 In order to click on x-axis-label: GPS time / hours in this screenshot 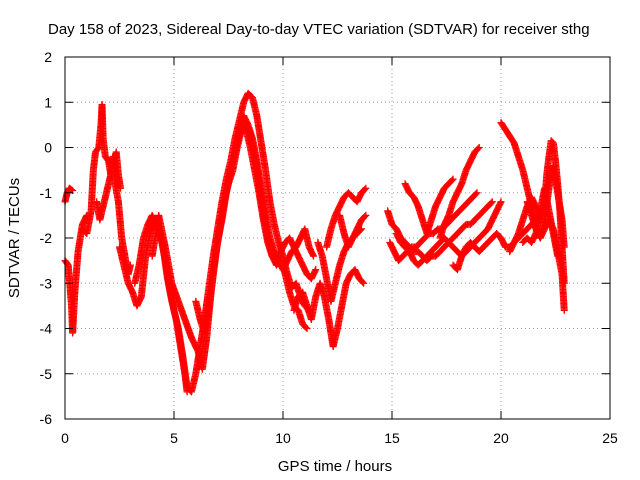, I will do `click(335, 466)`.